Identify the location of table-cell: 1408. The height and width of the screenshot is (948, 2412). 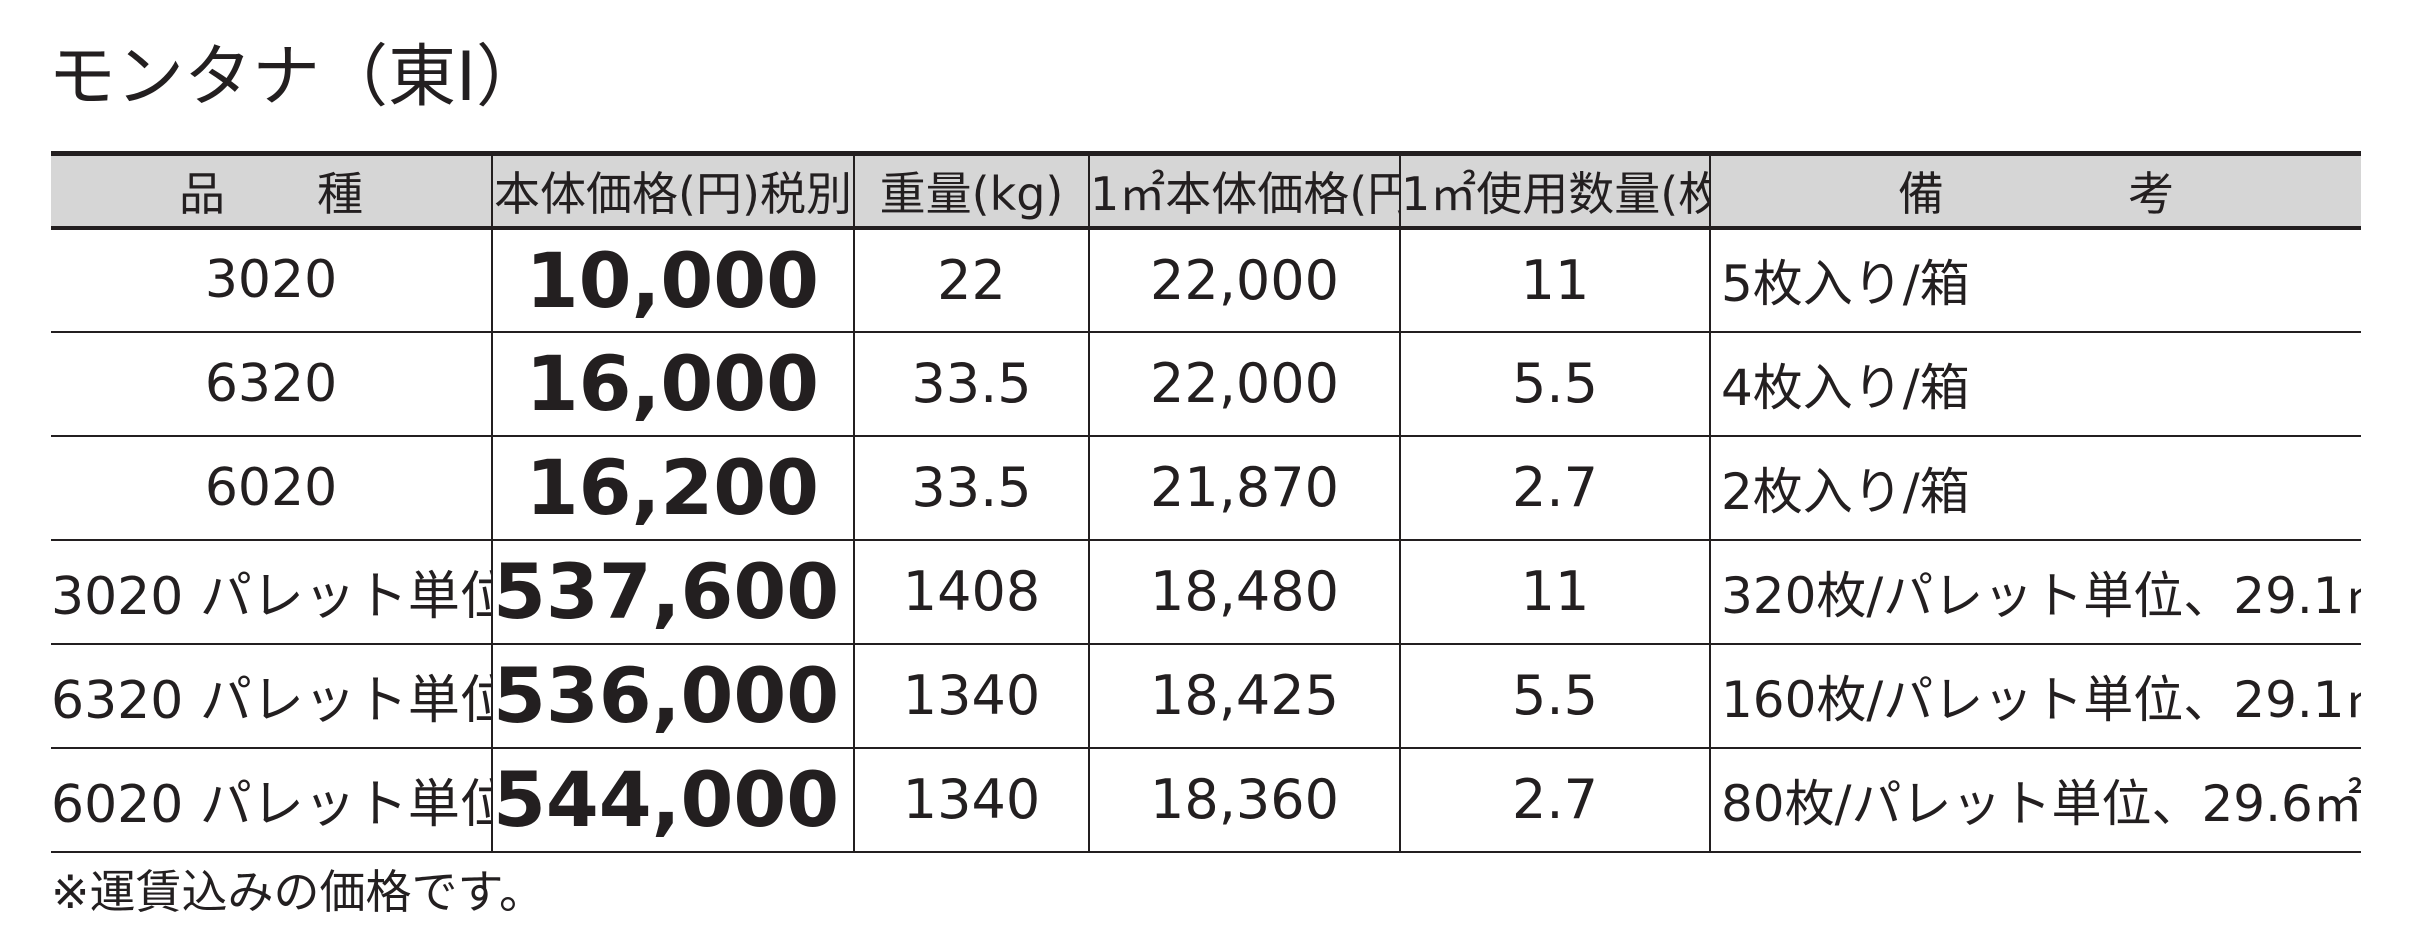
(971, 591).